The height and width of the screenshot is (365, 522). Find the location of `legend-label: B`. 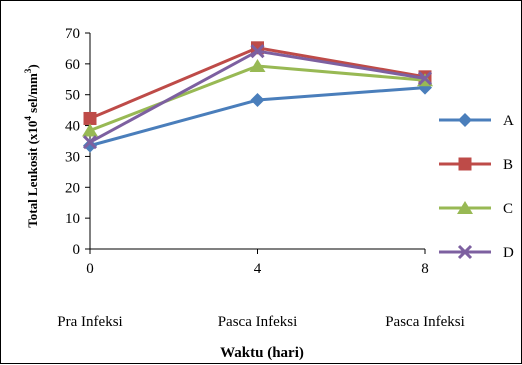

legend-label: B is located at coordinates (508, 165).